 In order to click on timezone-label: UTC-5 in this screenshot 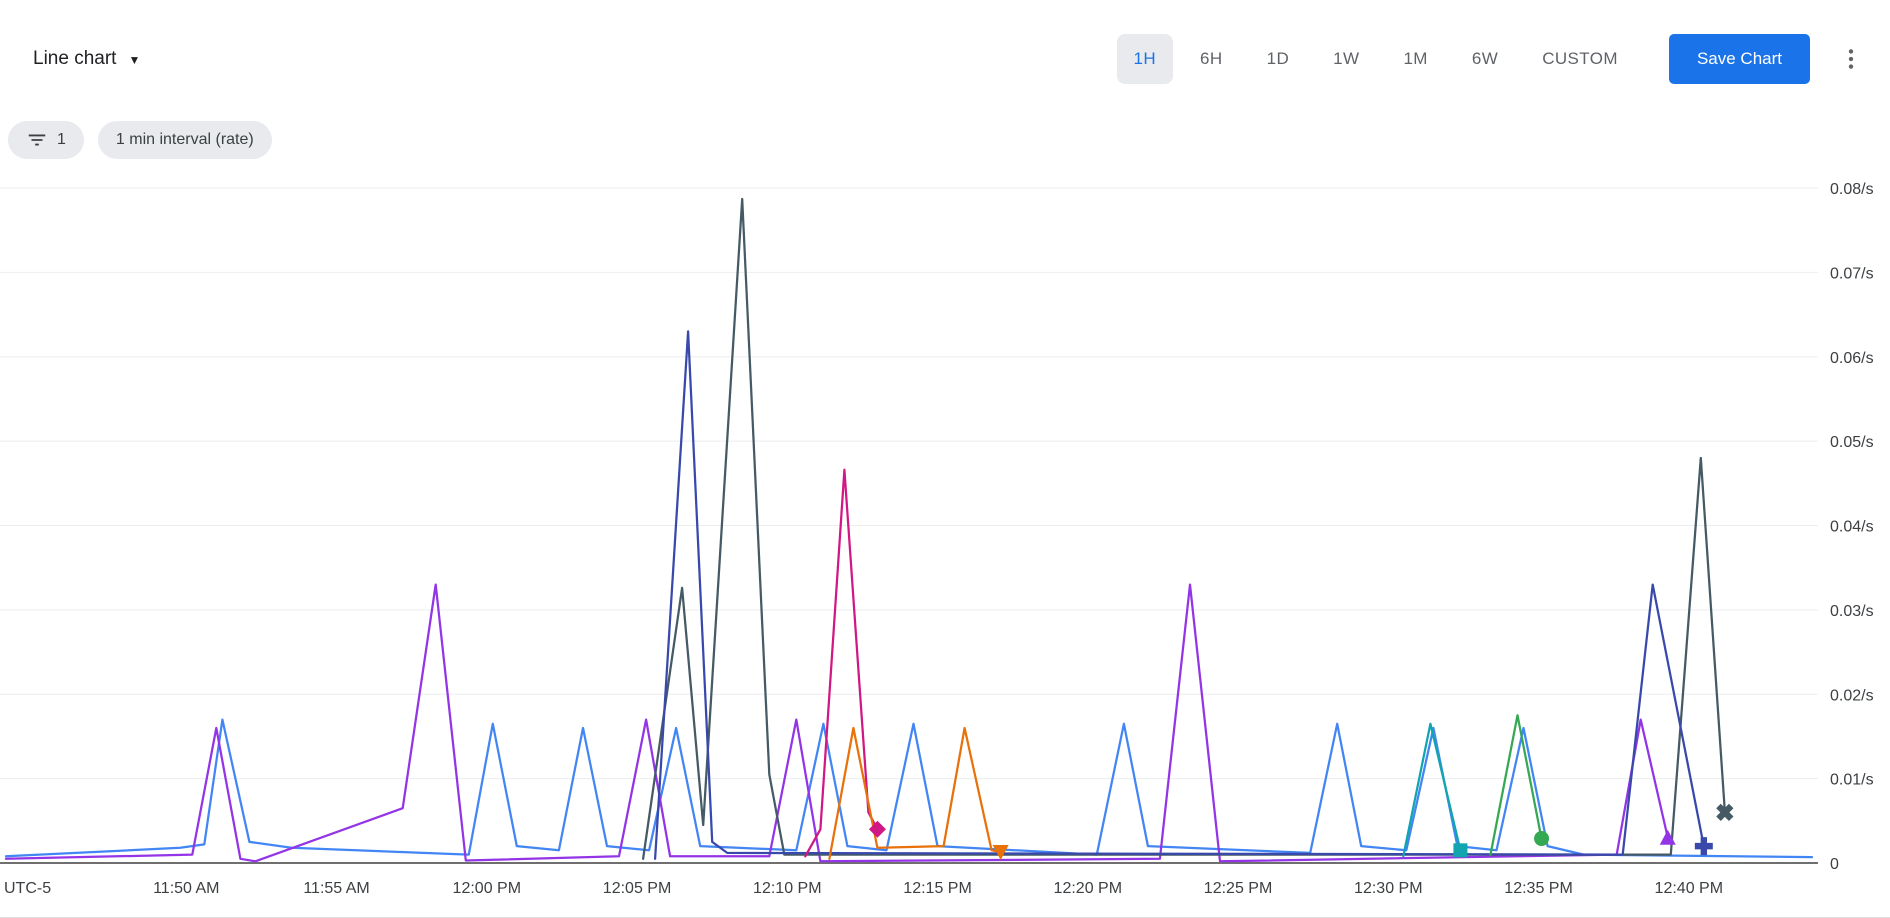, I will do `click(27, 888)`.